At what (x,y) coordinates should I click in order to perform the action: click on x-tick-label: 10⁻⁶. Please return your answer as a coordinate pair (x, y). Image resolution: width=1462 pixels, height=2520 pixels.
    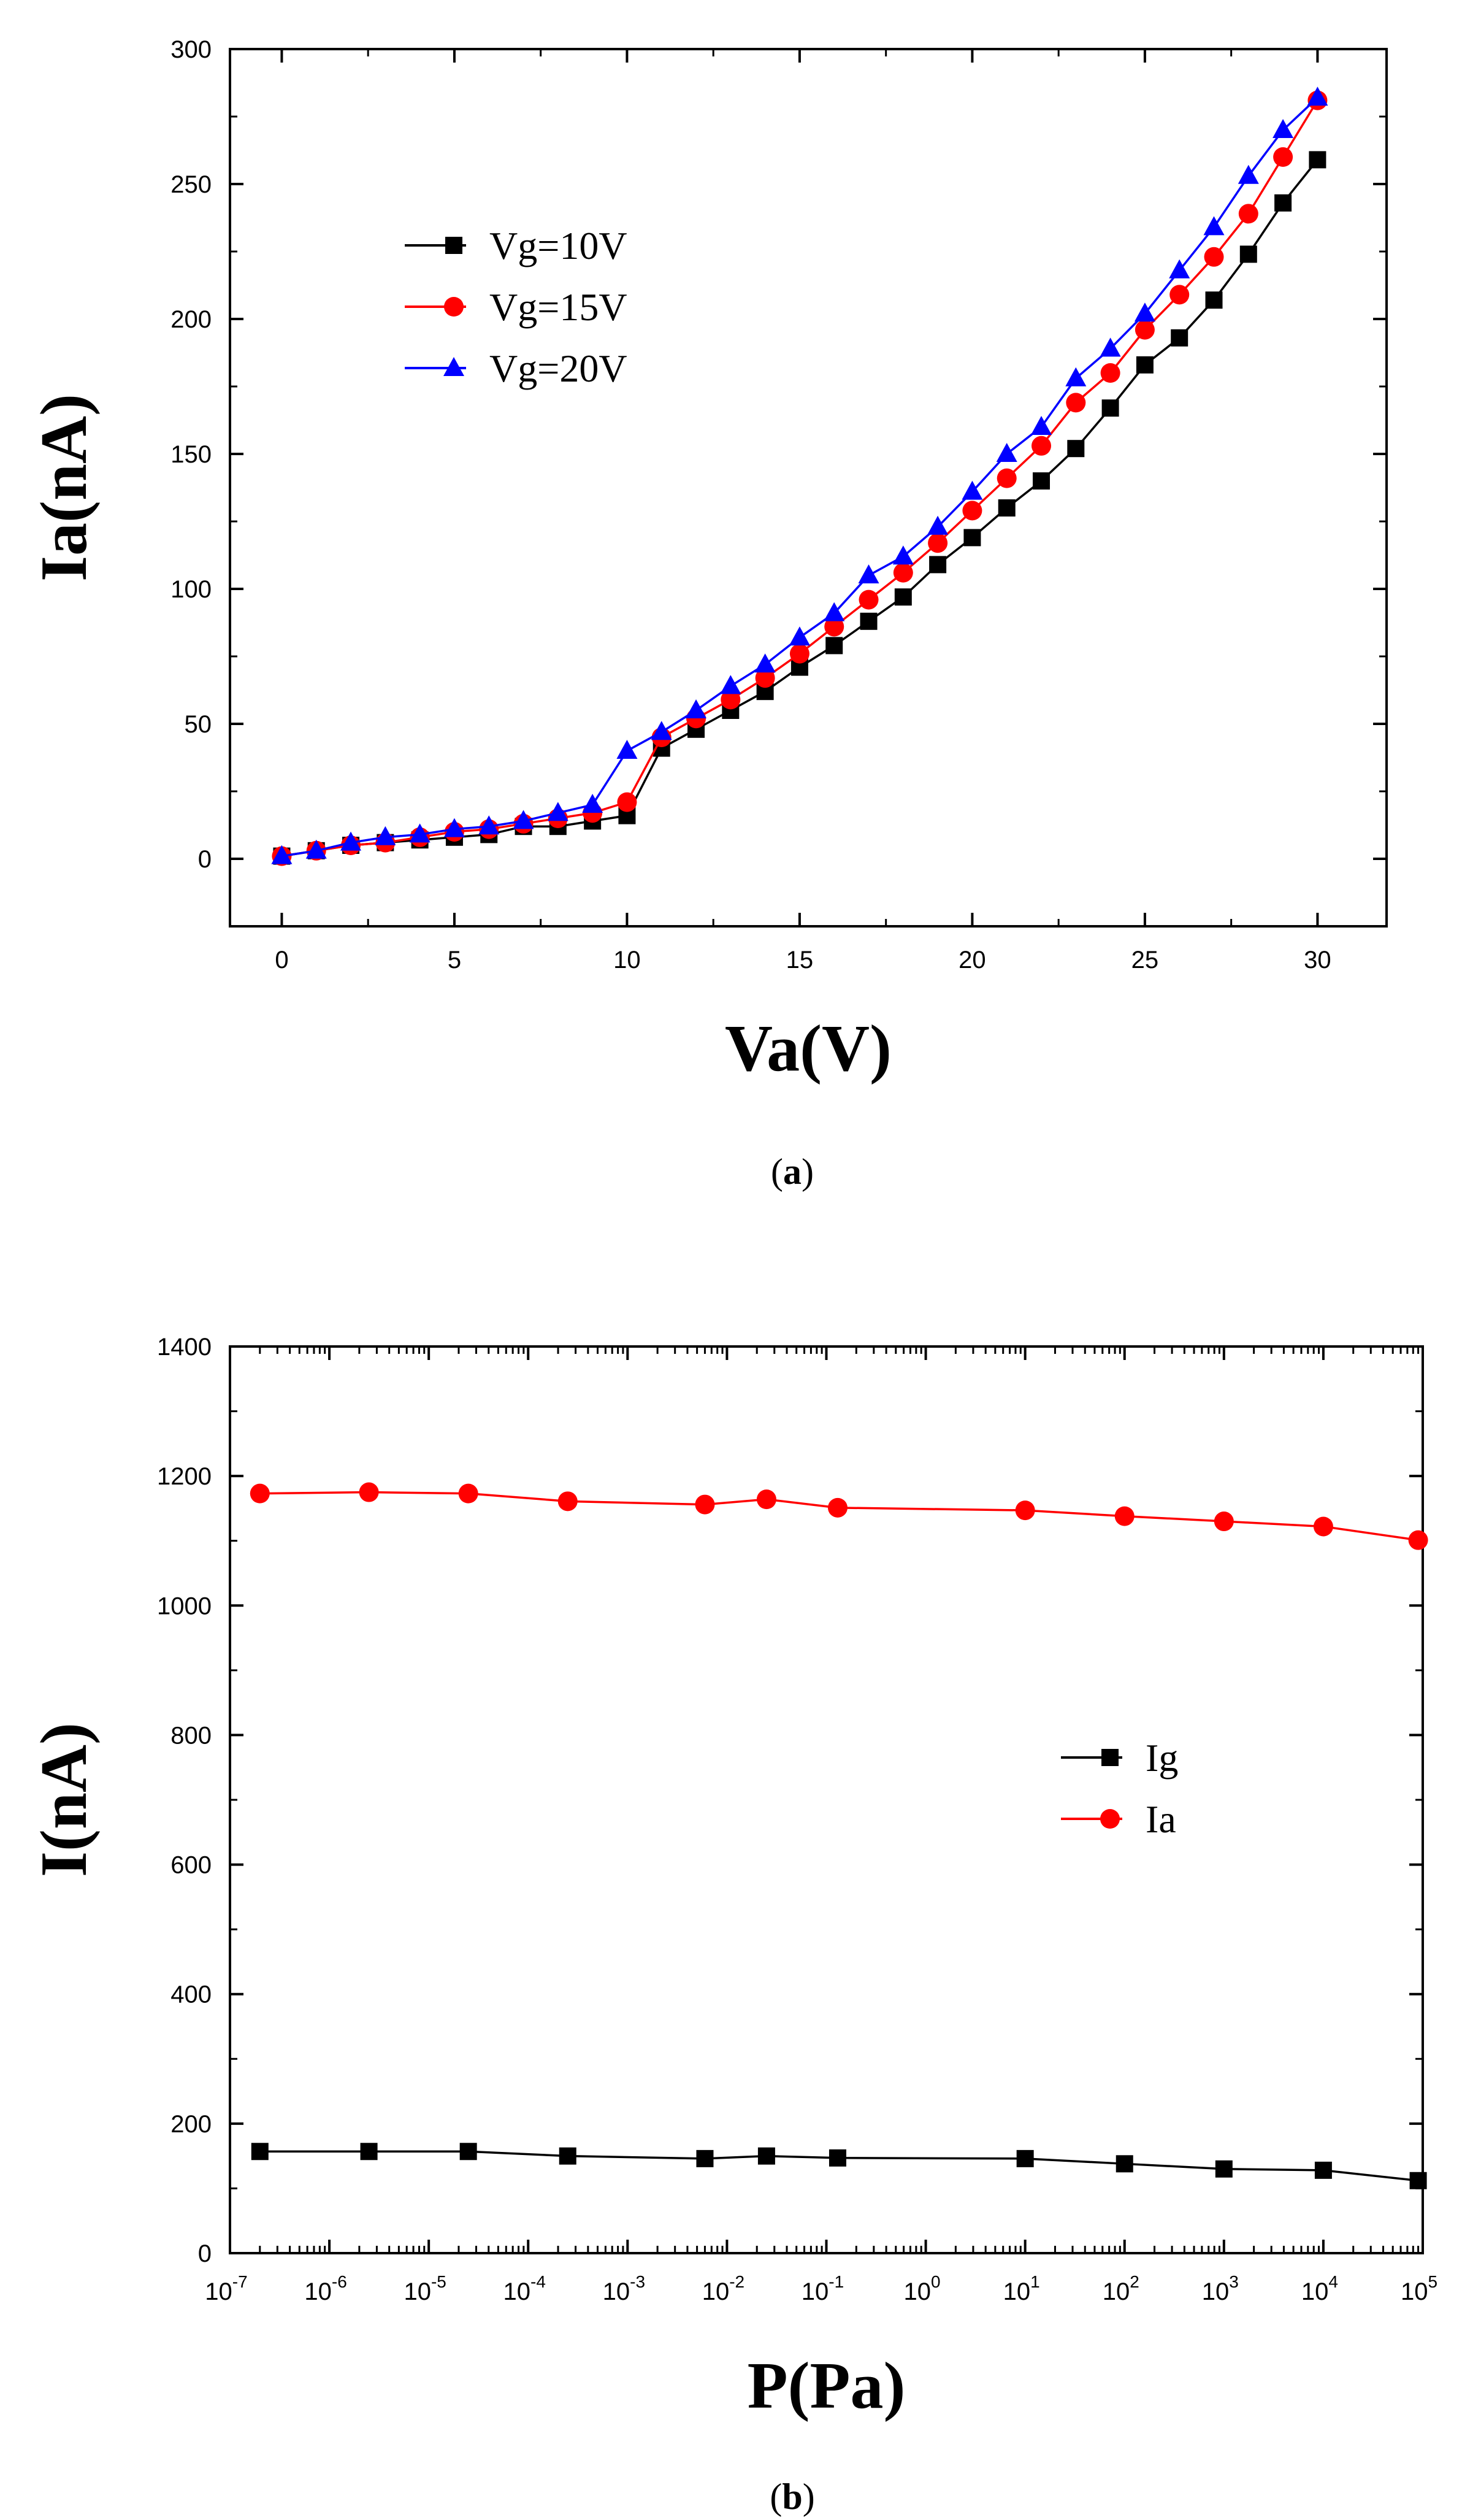
    Looking at the image, I should click on (325, 2288).